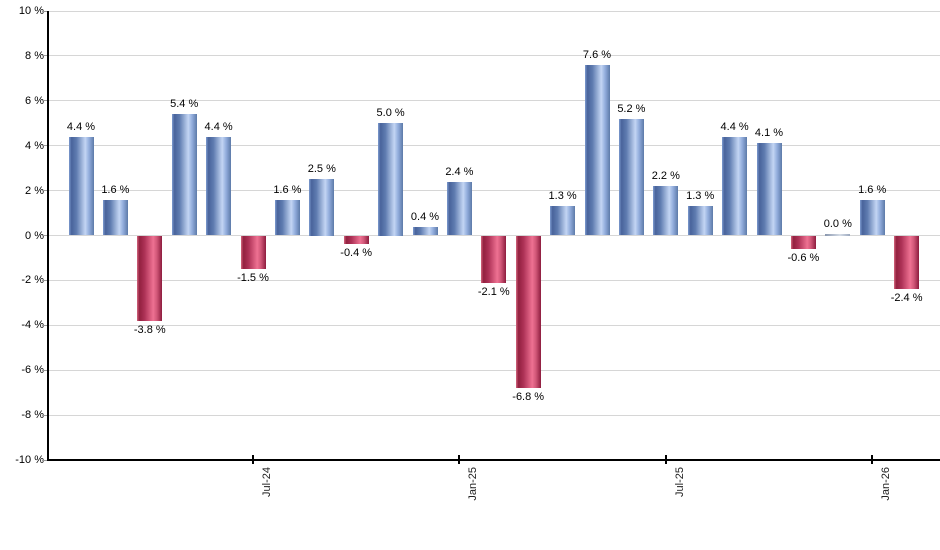  What do you see at coordinates (459, 171) in the screenshot?
I see `bar-value-label: 2.4 %` at bounding box center [459, 171].